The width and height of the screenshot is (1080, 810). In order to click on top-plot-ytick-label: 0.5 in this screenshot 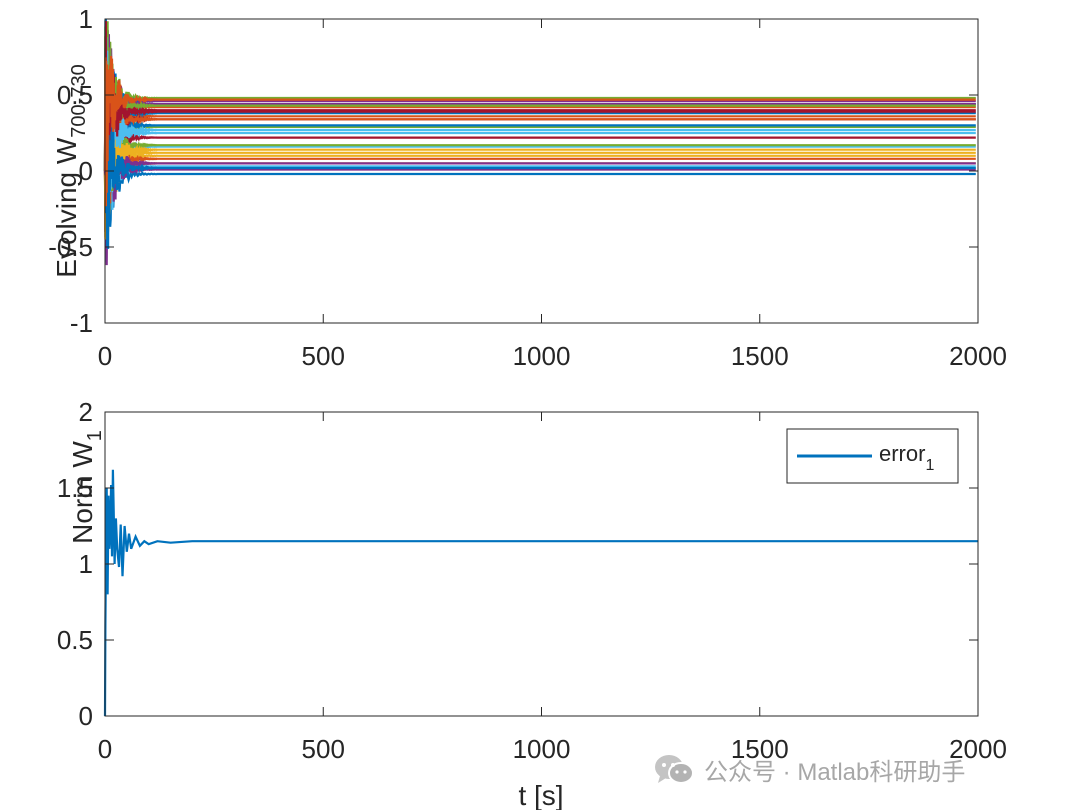, I will do `click(75, 95)`.